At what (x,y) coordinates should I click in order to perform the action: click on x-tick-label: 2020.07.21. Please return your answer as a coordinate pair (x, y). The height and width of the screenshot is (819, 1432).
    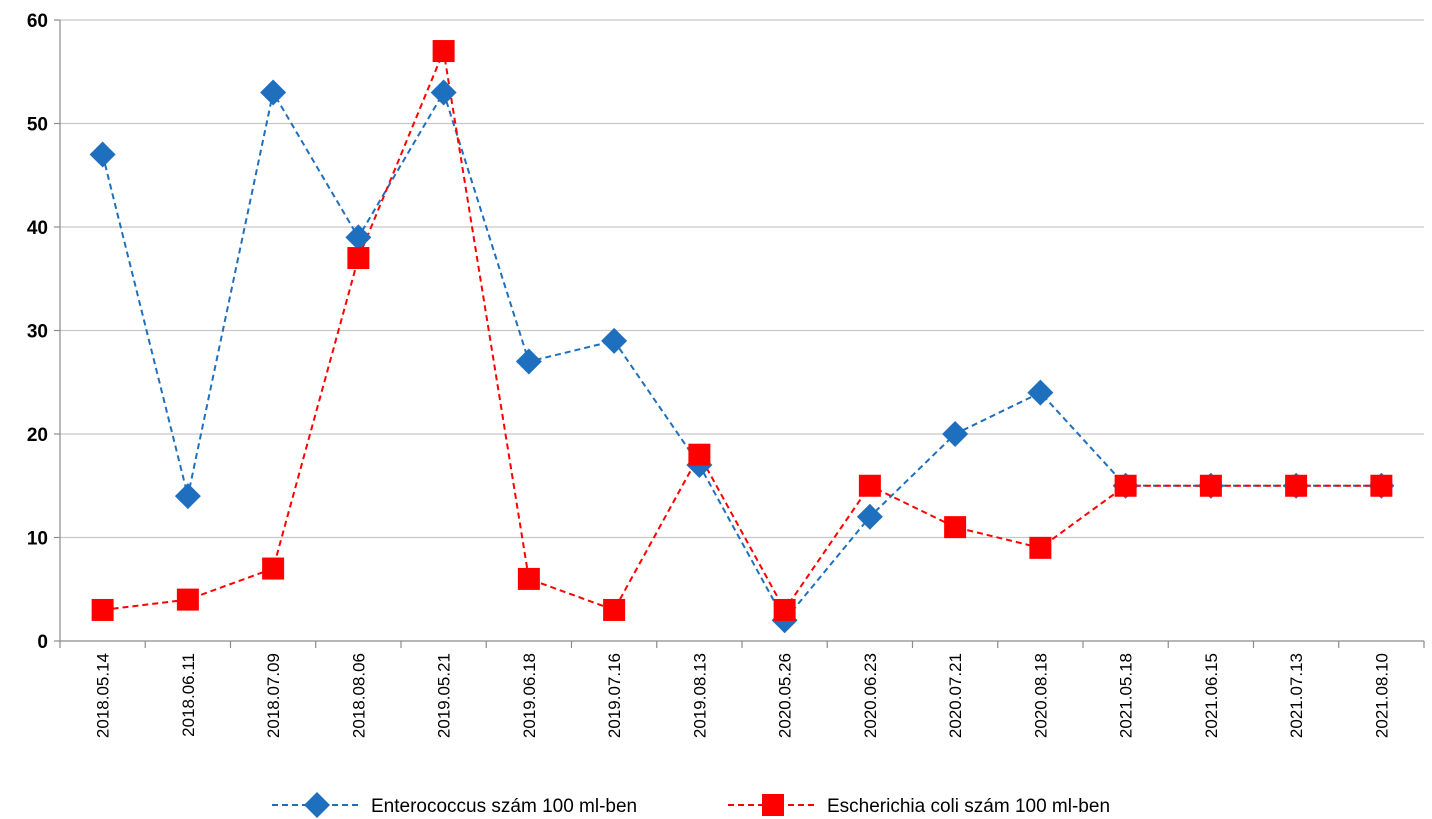
    Looking at the image, I should click on (955, 695).